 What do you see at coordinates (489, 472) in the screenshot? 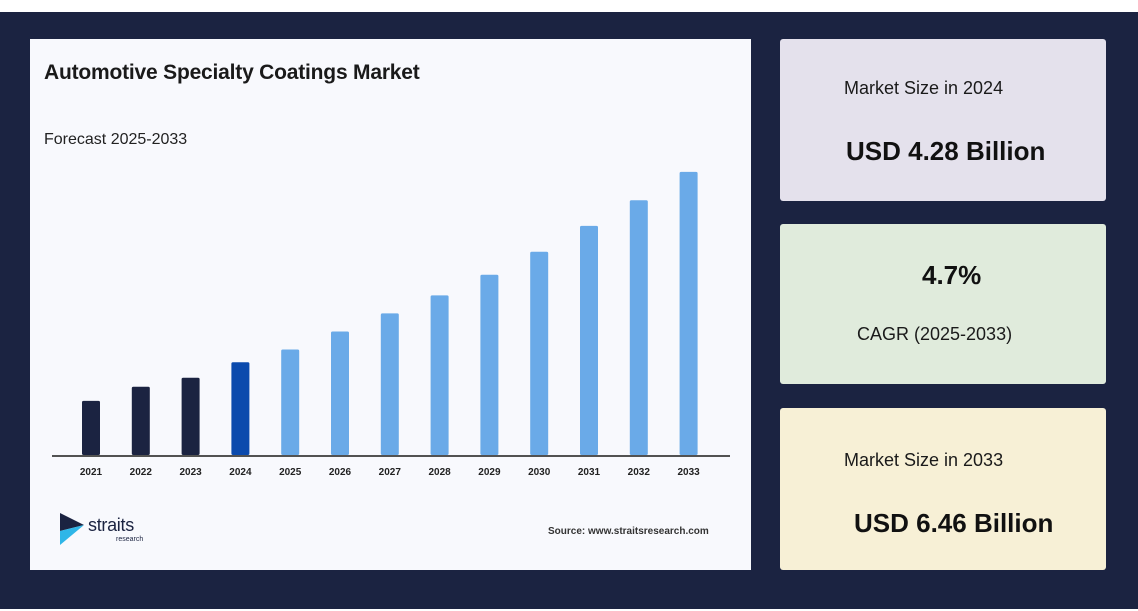
I see `x-tick-label: 2029` at bounding box center [489, 472].